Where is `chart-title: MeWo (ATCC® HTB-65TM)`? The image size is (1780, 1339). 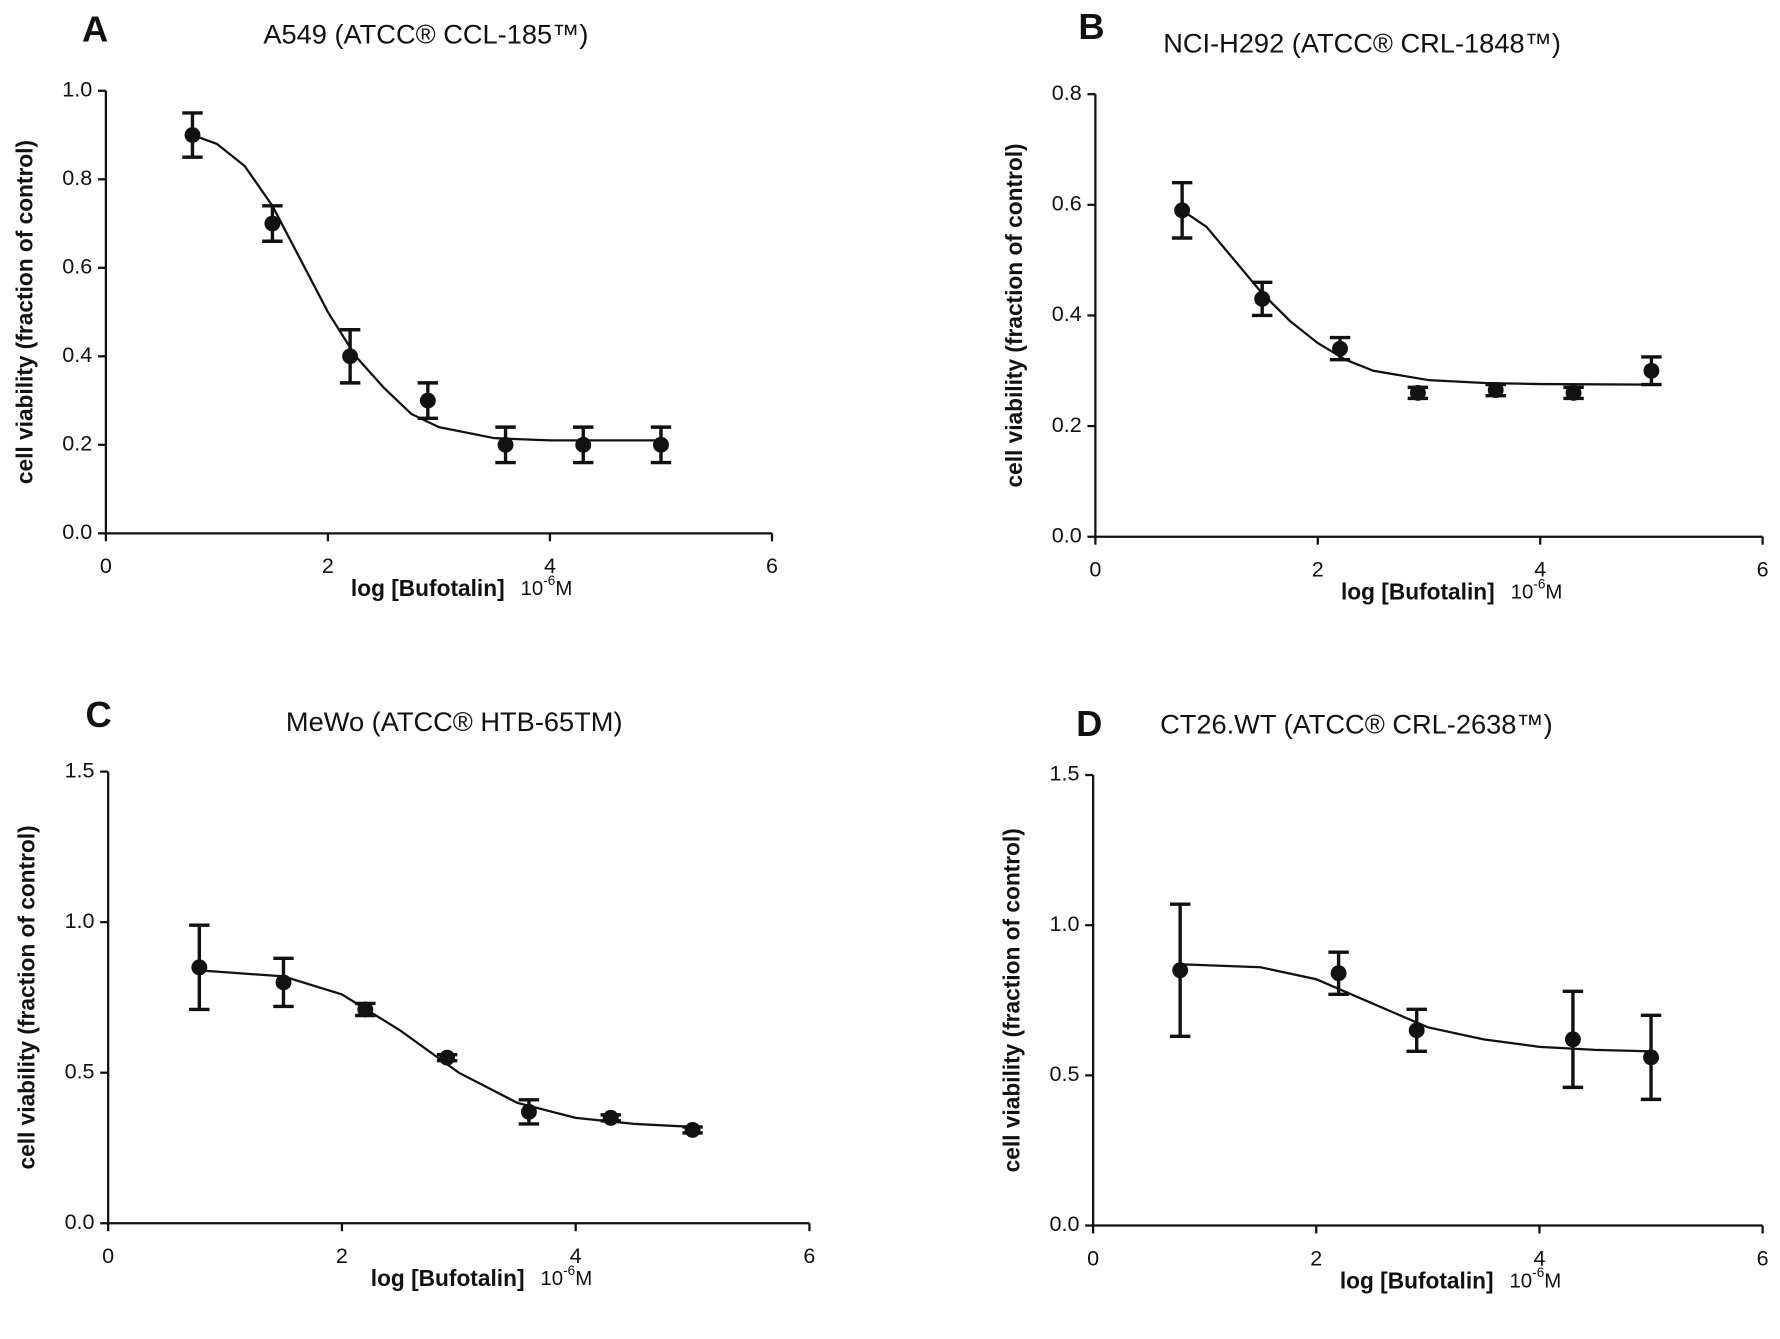
chart-title: MeWo (ATCC® HTB-65TM) is located at coordinates (454, 721).